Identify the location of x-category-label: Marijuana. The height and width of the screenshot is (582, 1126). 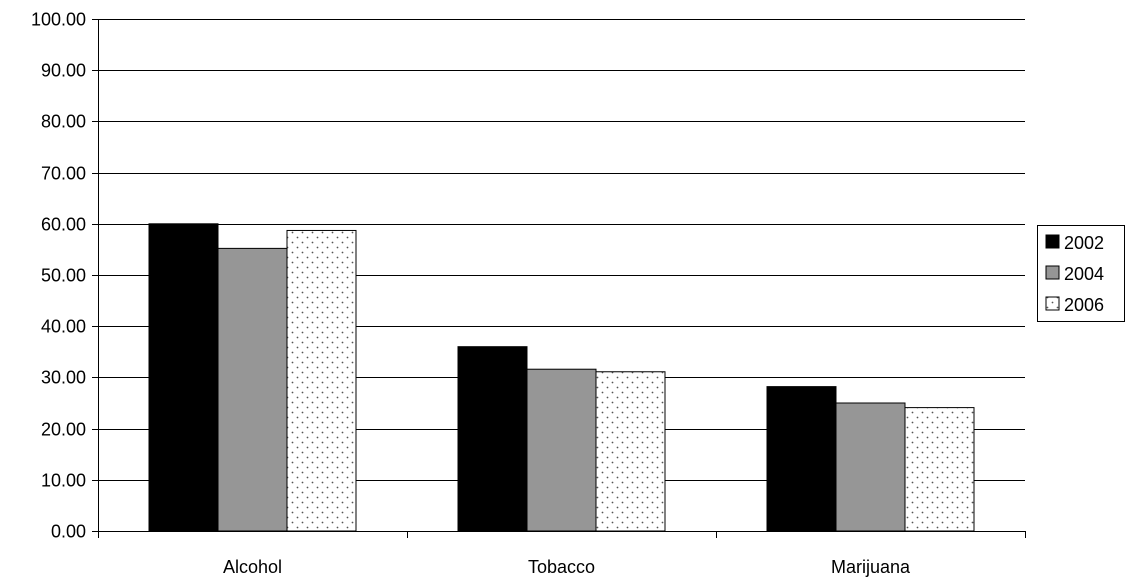
(871, 567).